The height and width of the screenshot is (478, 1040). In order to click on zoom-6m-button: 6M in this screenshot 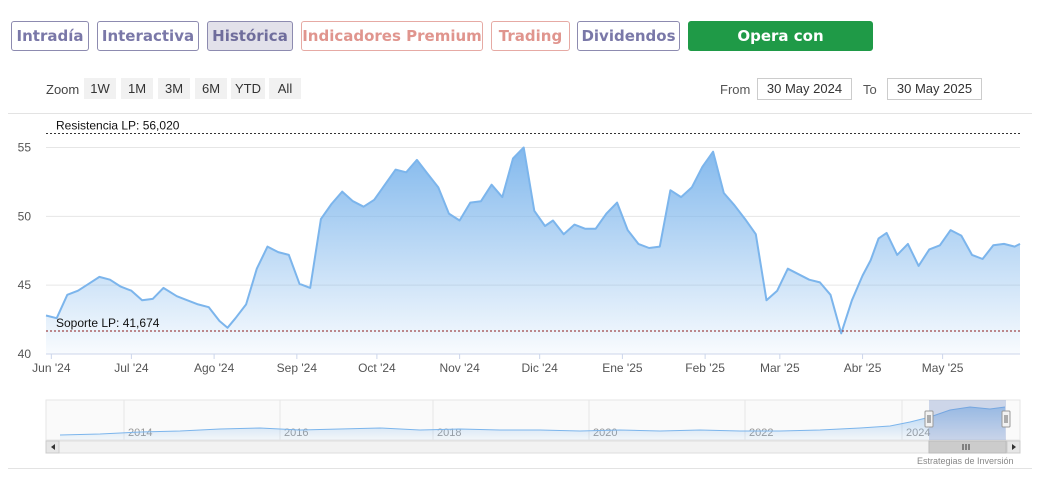, I will do `click(211, 88)`.